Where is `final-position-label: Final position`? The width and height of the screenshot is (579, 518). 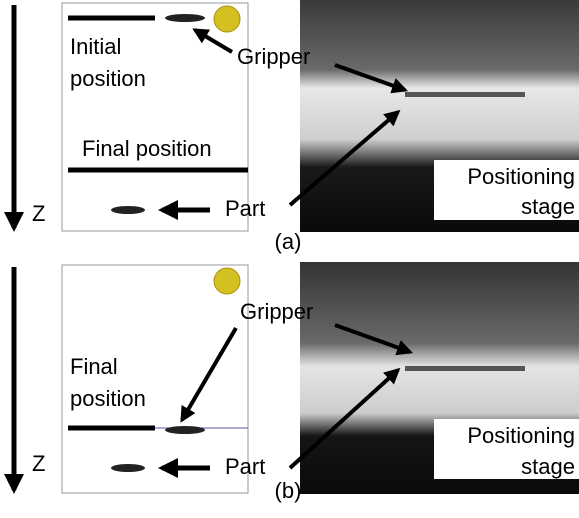 final-position-label: Final position is located at coordinates (147, 148).